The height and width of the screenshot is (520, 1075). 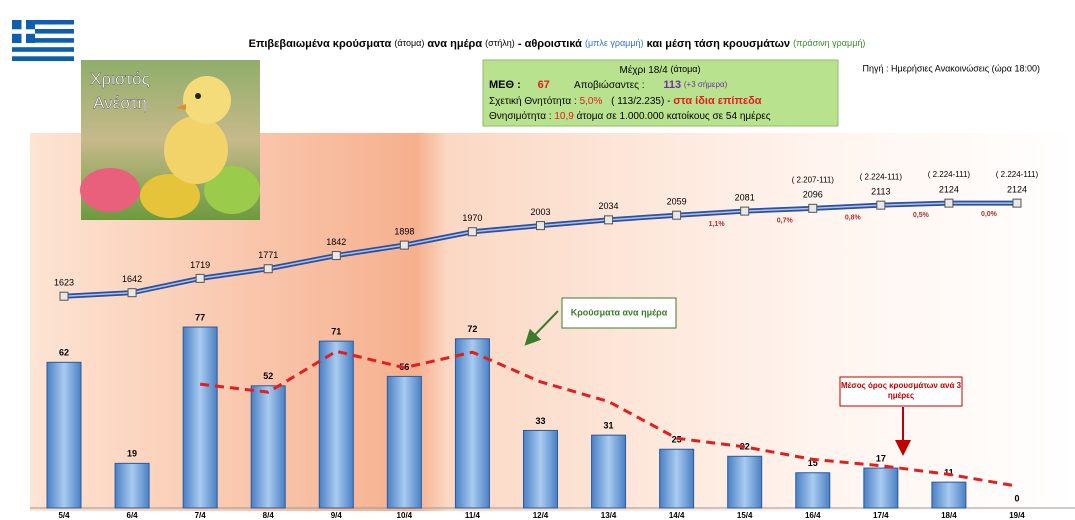 I want to click on x-tick-label: 5/4, so click(x=64, y=515).